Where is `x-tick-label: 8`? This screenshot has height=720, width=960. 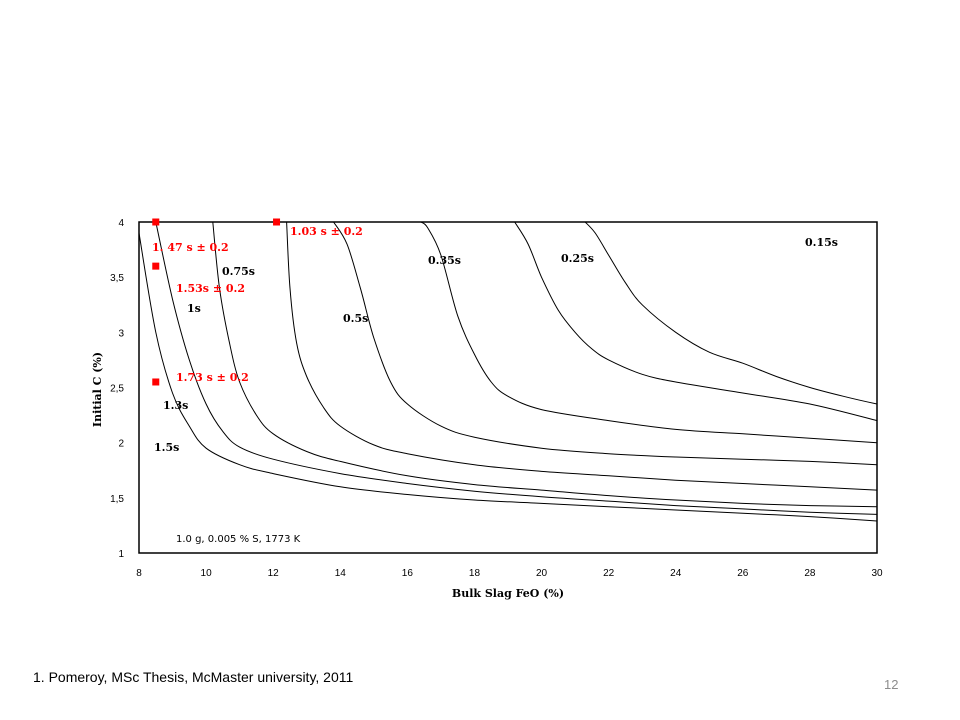
x-tick-label: 8 is located at coordinates (139, 573).